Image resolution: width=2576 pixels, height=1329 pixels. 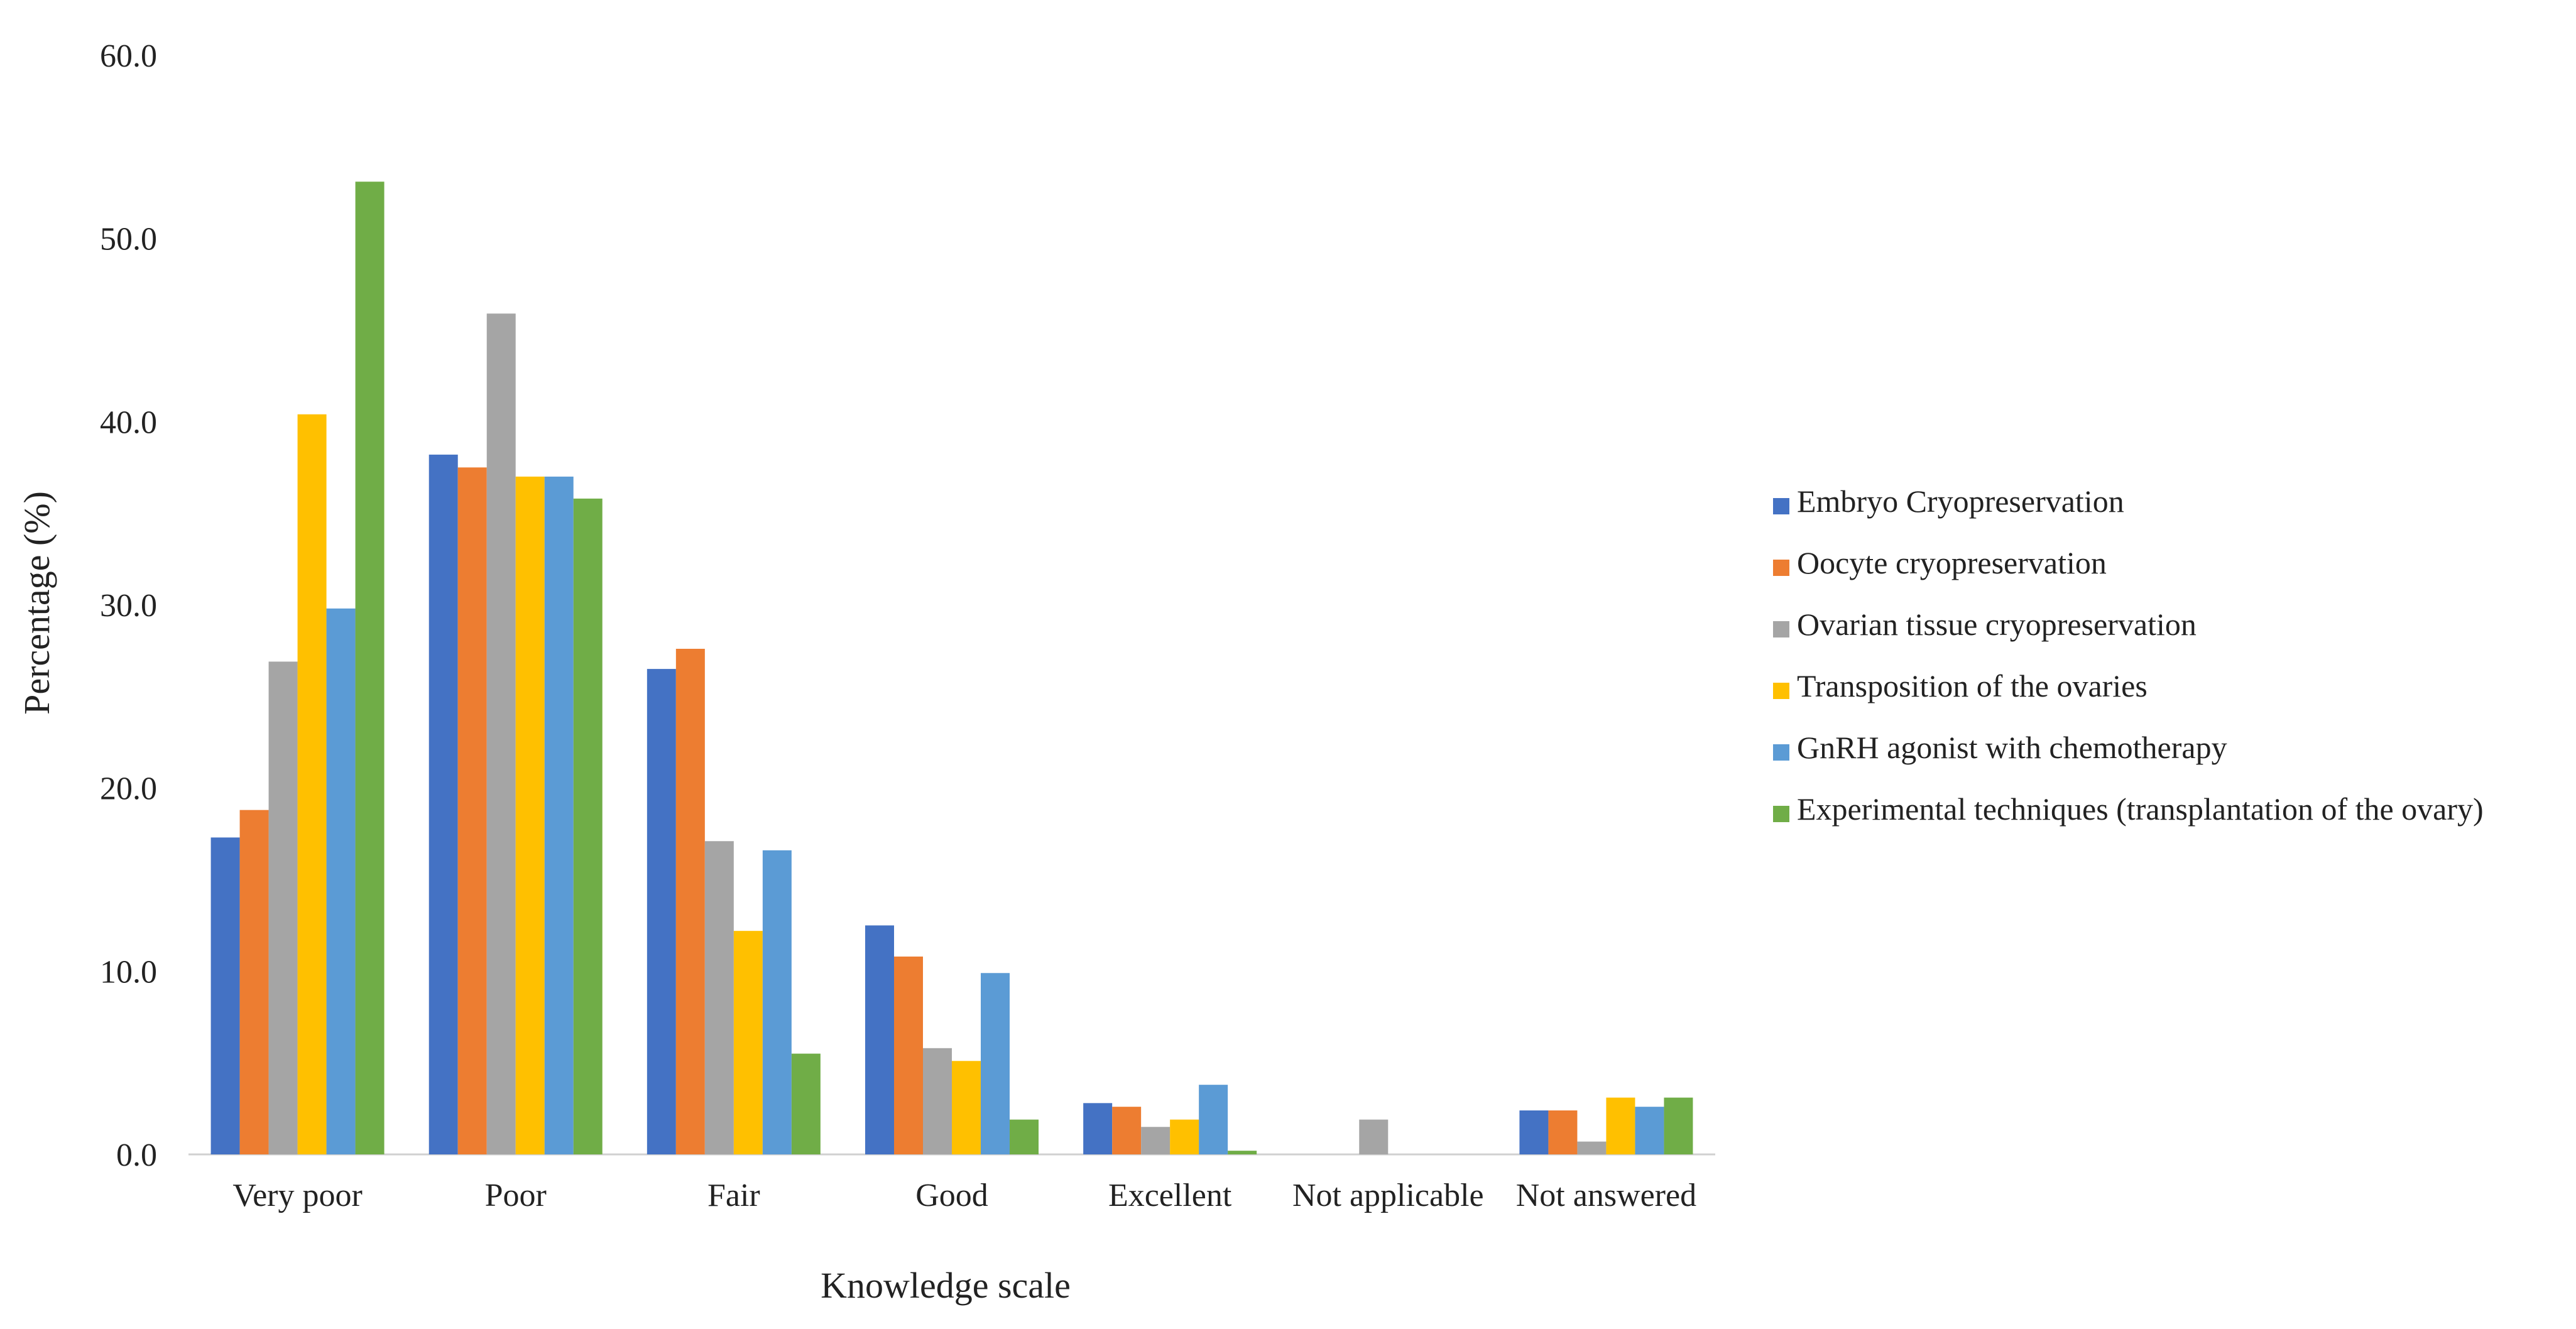 What do you see at coordinates (1388, 1195) in the screenshot?
I see `x-tick-label: Not applicable` at bounding box center [1388, 1195].